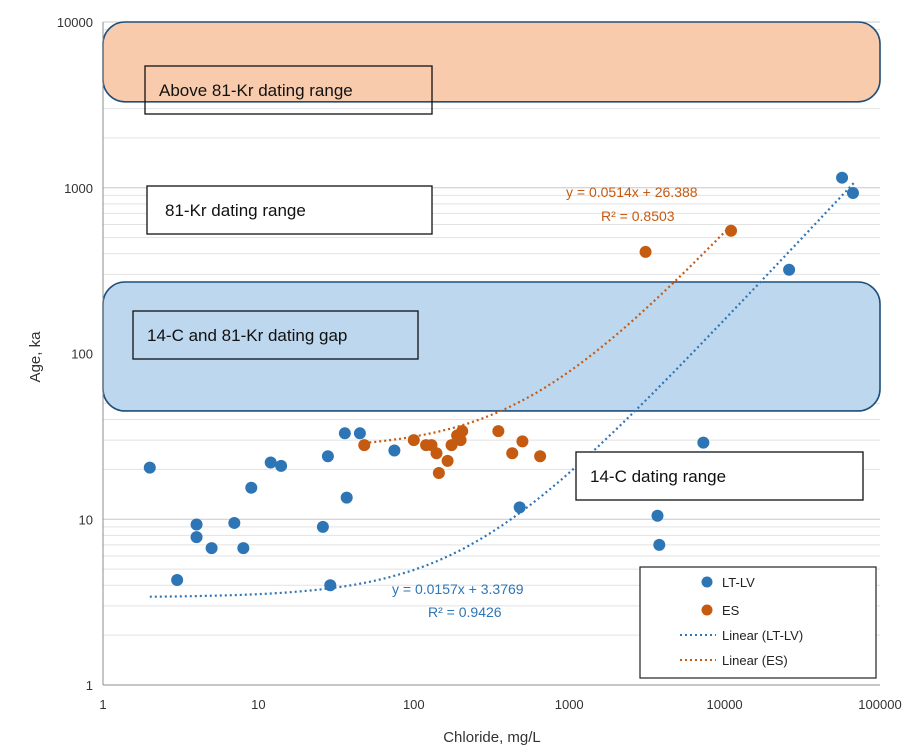  I want to click on es-equation: y = 0.0514x + 26.388, so click(632, 192).